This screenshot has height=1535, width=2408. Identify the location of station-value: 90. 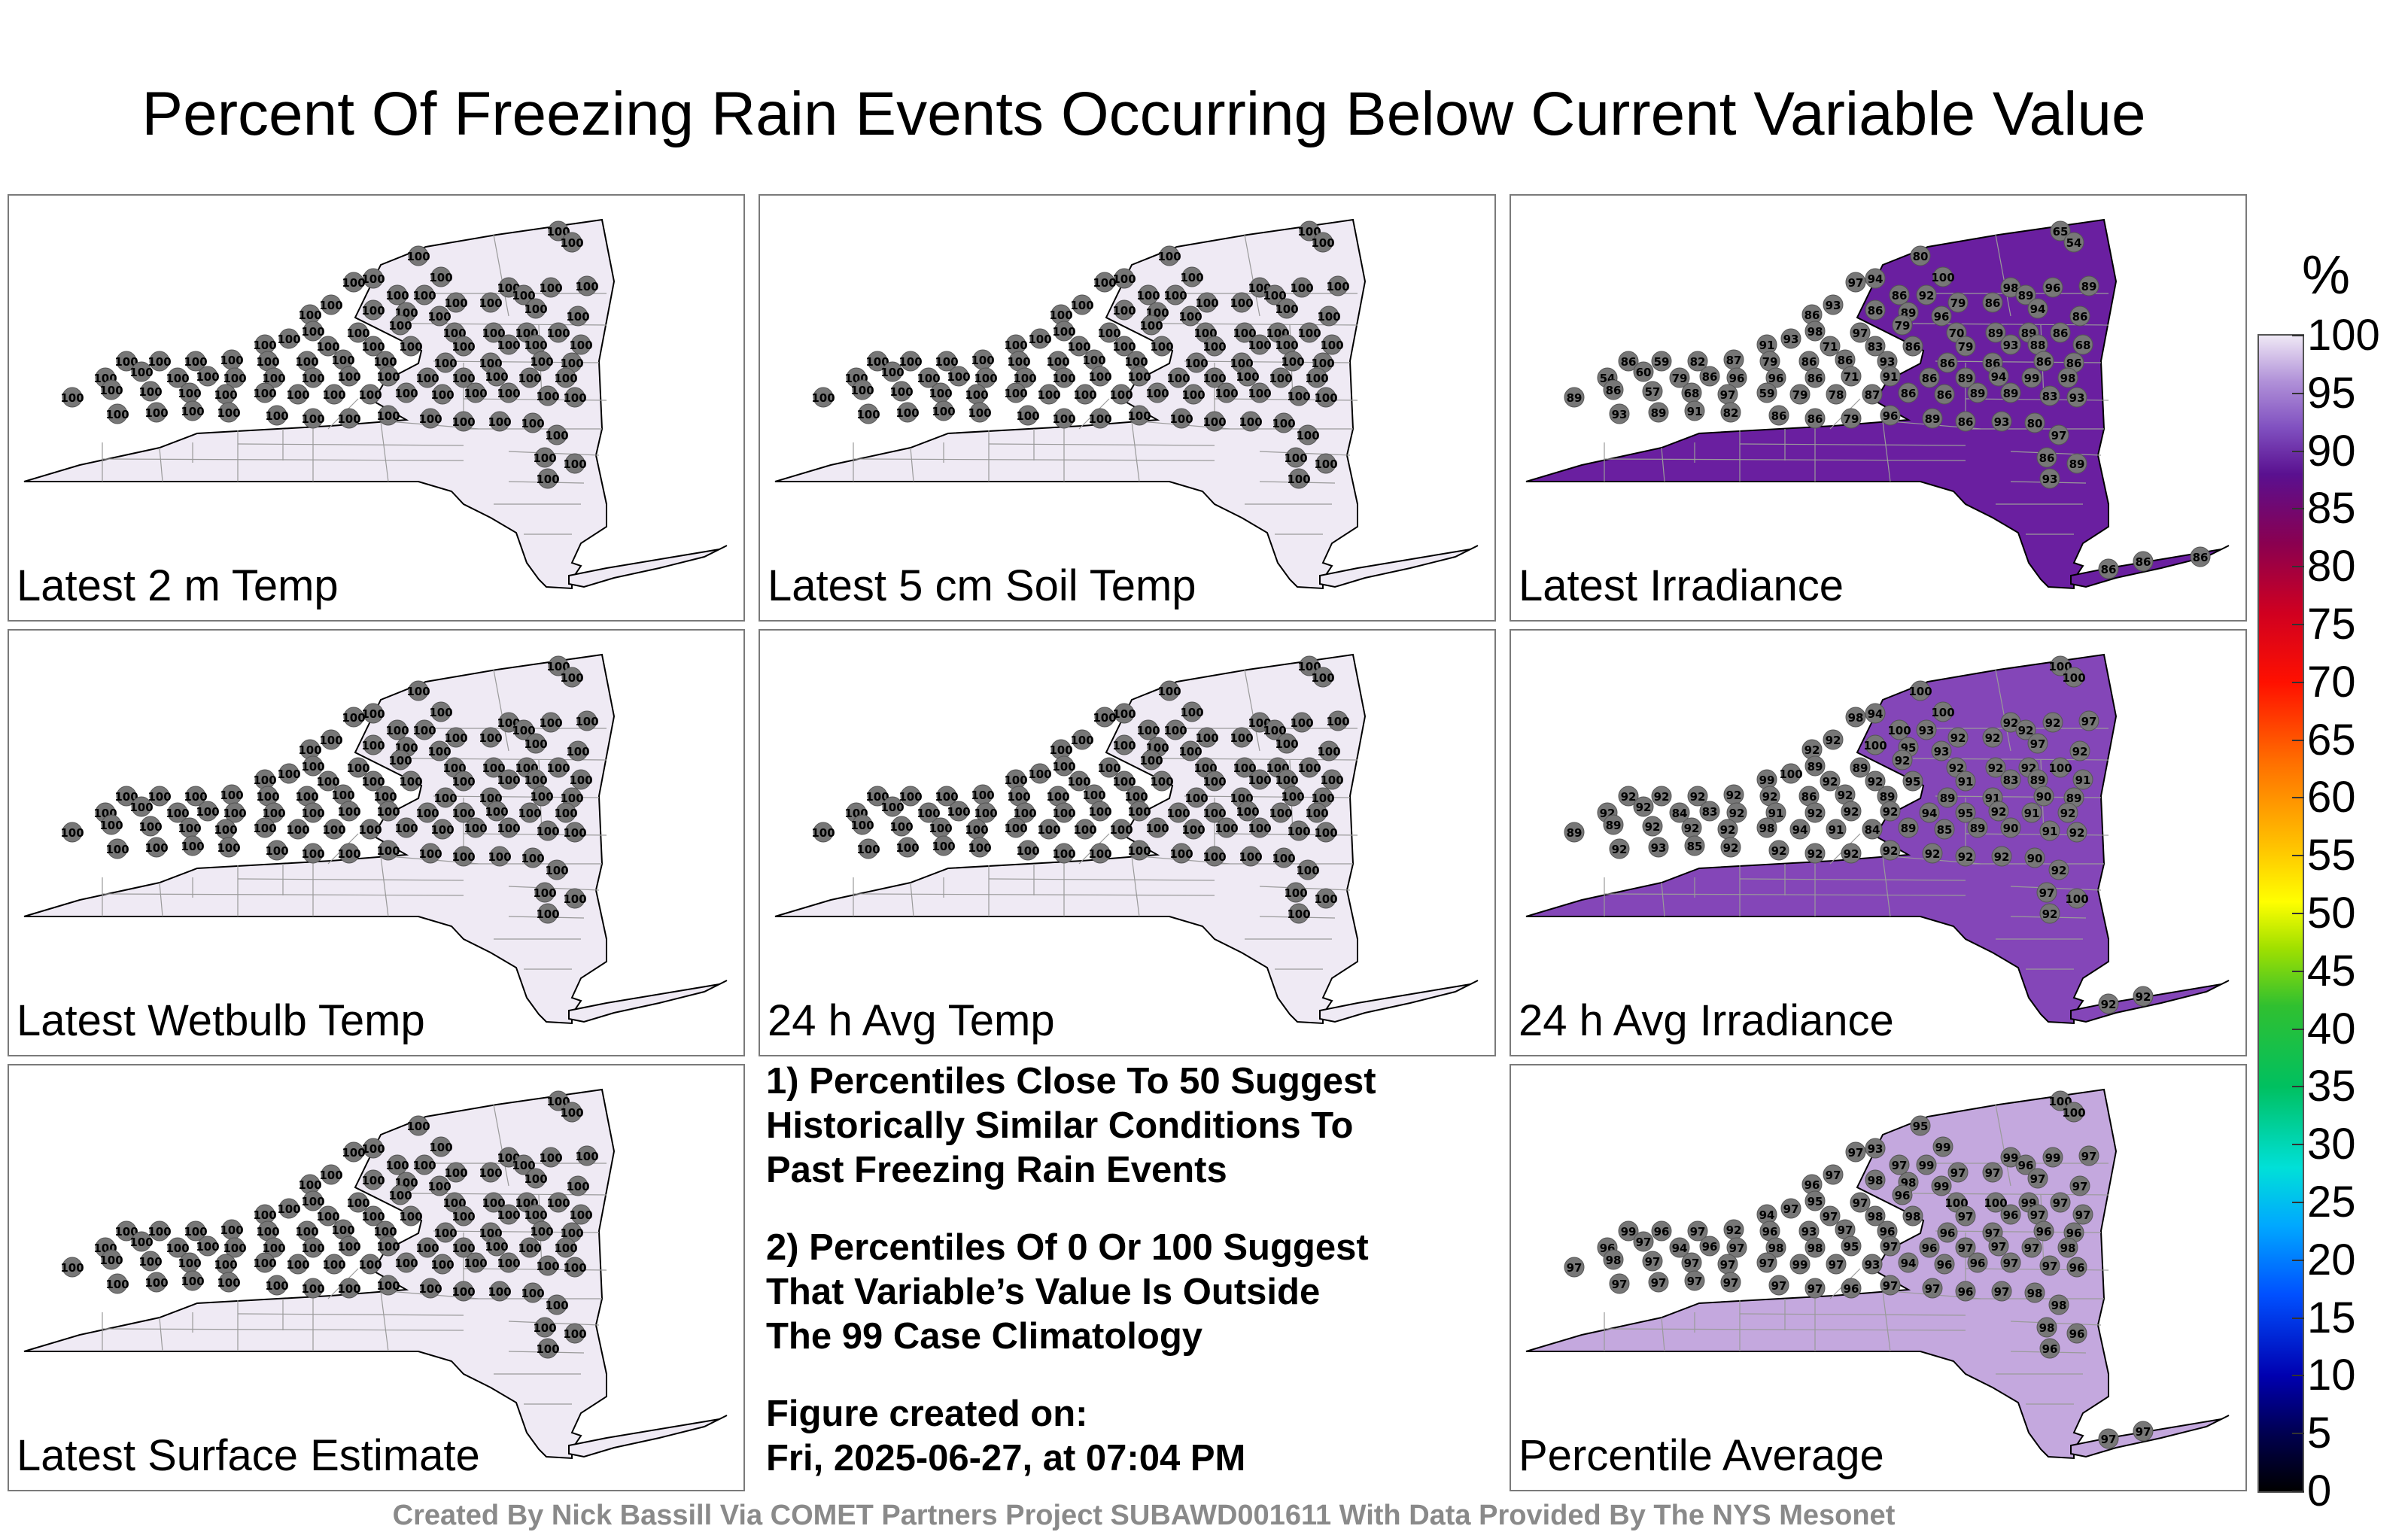
(2044, 797).